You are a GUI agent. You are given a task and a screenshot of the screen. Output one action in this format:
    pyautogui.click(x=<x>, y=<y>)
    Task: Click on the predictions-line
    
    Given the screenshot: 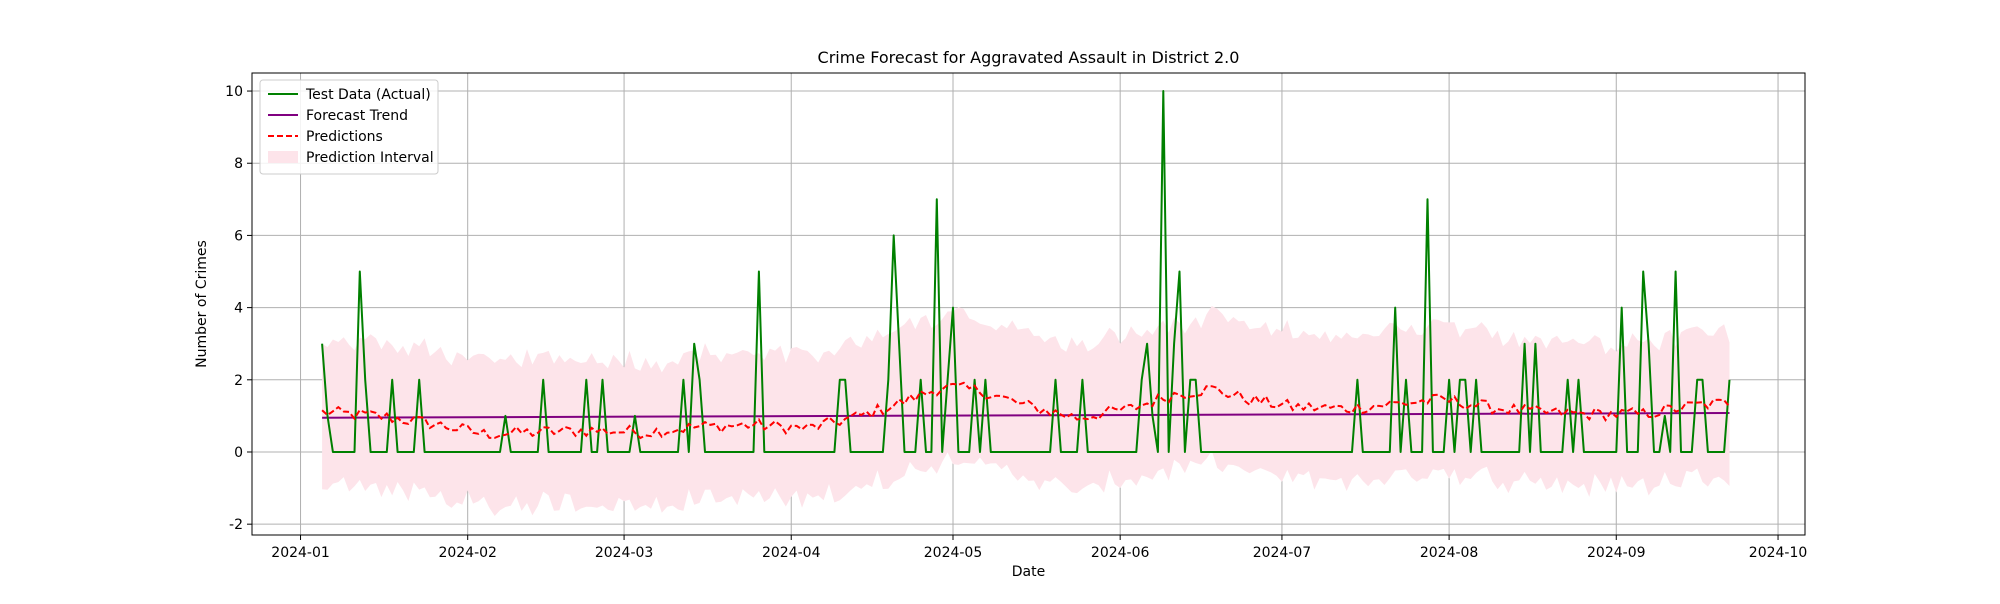 What is the action you would take?
    pyautogui.click(x=1026, y=410)
    